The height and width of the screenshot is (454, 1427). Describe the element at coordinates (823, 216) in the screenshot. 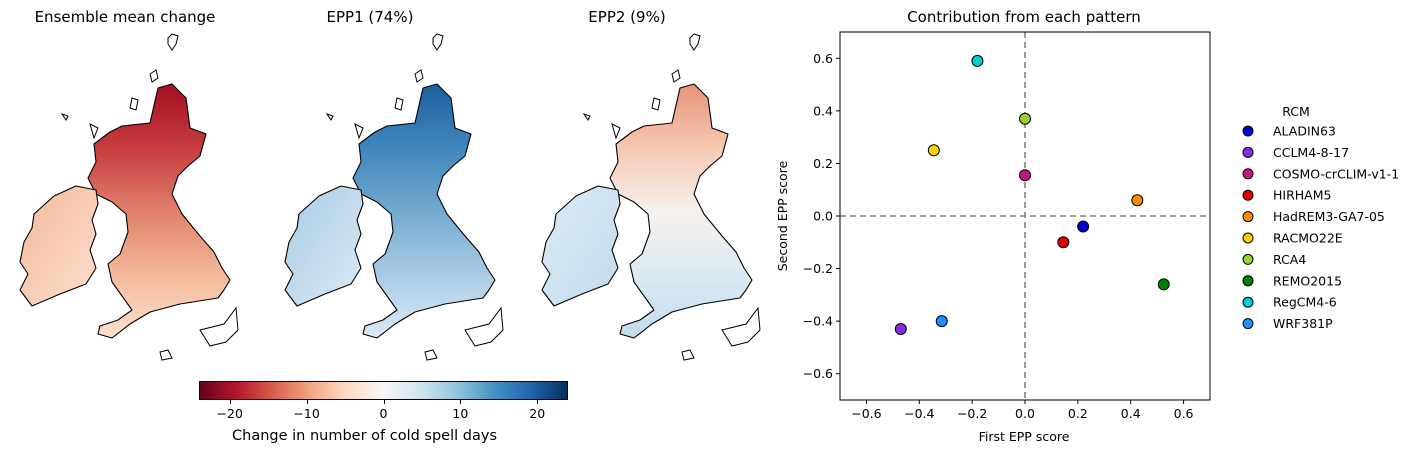

I see `y-tick-label: 0.0` at that location.